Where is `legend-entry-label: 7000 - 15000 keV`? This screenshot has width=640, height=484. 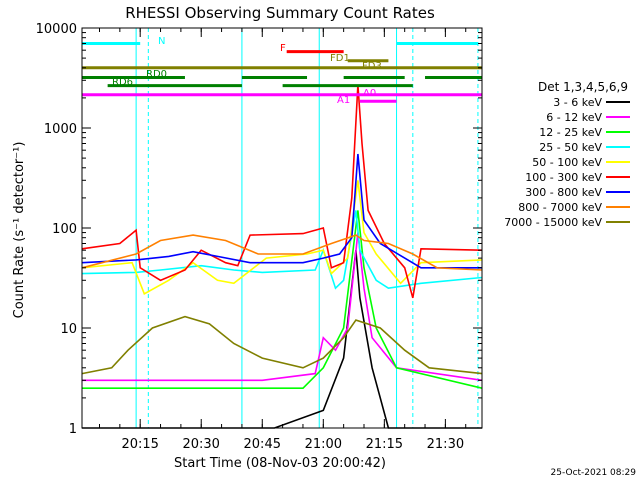 legend-entry-label: 7000 - 15000 keV is located at coordinates (553, 222).